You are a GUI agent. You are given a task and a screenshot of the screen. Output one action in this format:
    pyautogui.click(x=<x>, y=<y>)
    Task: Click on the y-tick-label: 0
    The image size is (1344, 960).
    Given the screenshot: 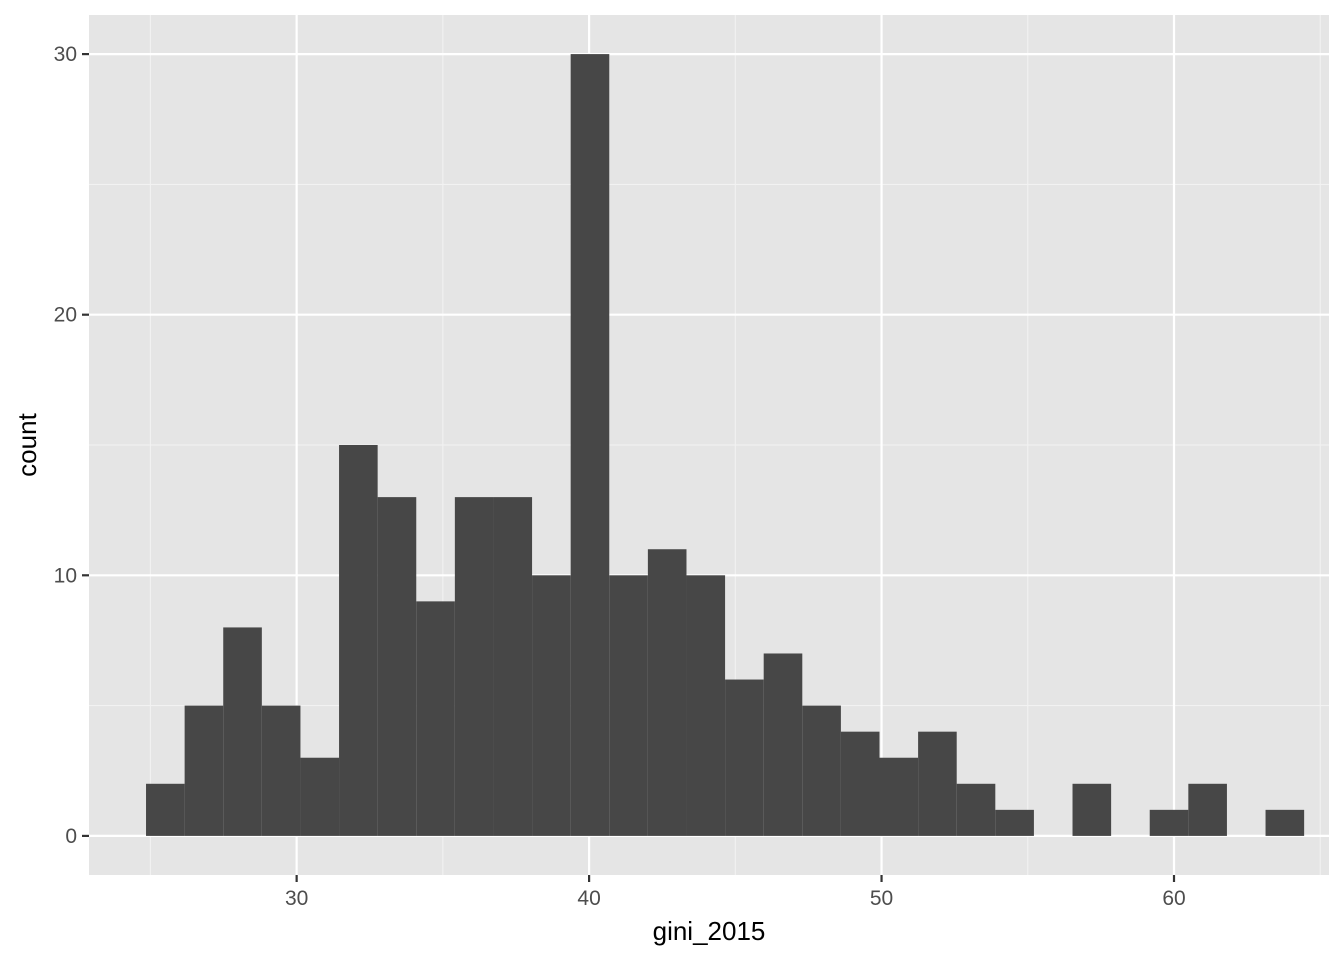 What is the action you would take?
    pyautogui.click(x=71, y=836)
    